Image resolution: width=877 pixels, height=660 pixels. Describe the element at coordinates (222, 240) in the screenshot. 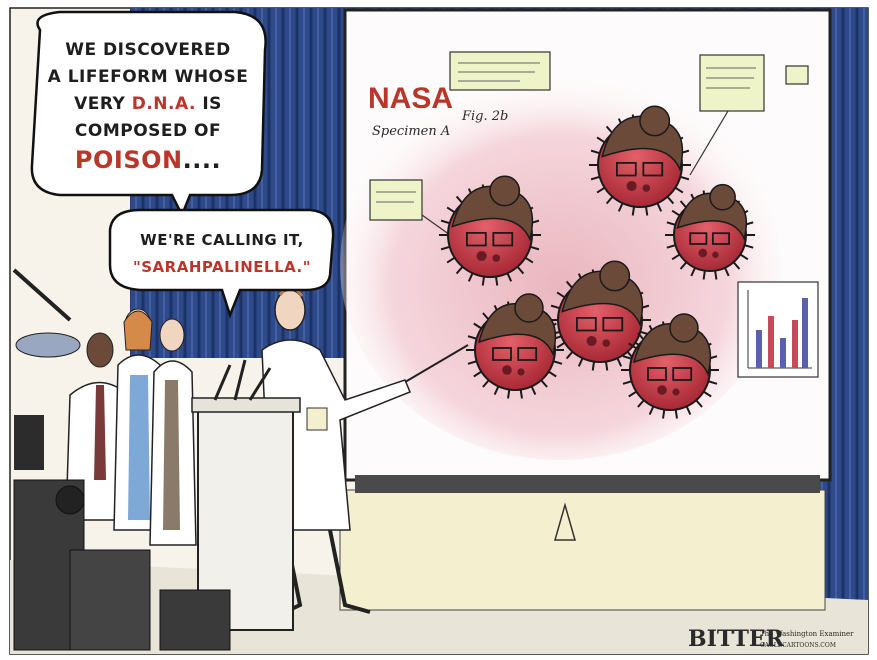

I see `bubble-2-line-1: WE'RE CALLING IT,` at that location.